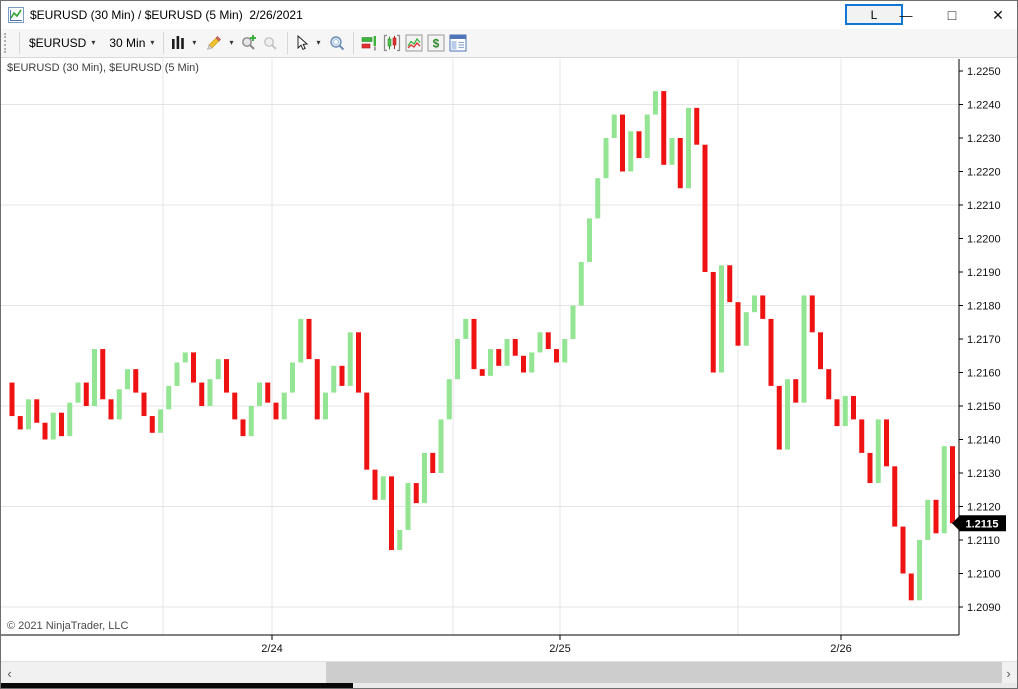 This screenshot has height=689, width=1018. I want to click on minimize-button: —, so click(906, 15).